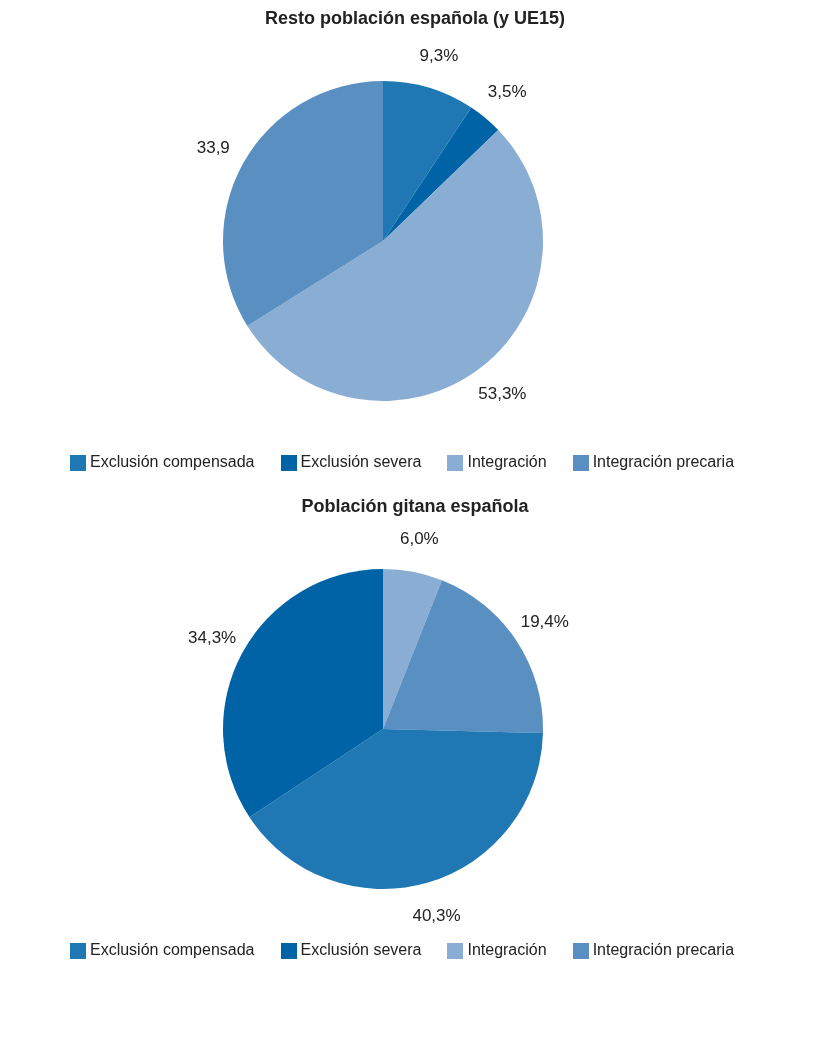 The image size is (830, 1037). What do you see at coordinates (507, 92) in the screenshot?
I see `data-label: 3,5%` at bounding box center [507, 92].